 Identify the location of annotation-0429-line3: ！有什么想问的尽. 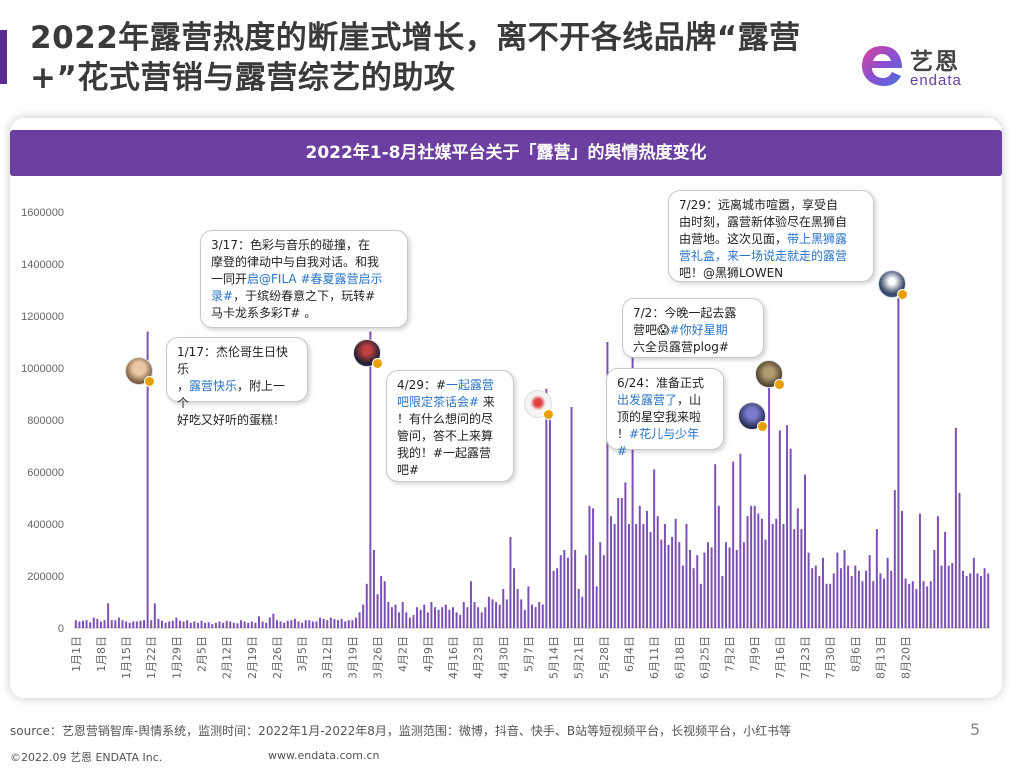
(445, 419).